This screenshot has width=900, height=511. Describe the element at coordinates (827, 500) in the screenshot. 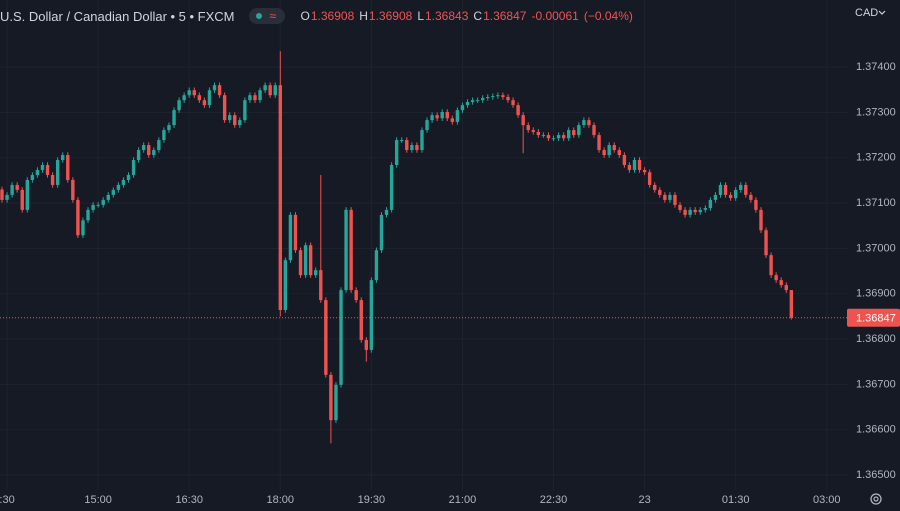

I see `x-tick-label: 03:00` at that location.